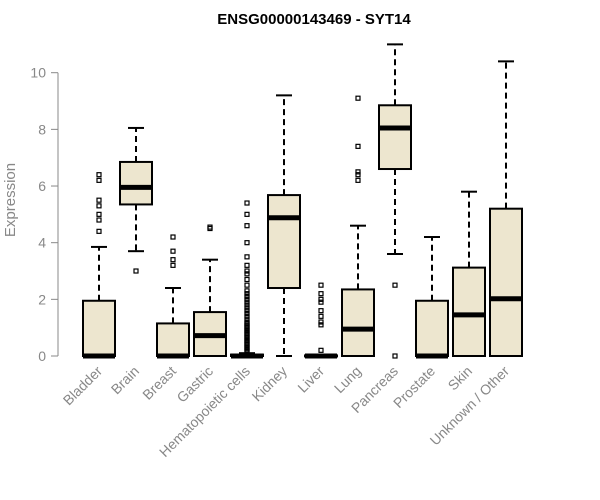 The height and width of the screenshot is (500, 600). I want to click on y-axis: 0 2 4 6 8 10, so click(44, 214).